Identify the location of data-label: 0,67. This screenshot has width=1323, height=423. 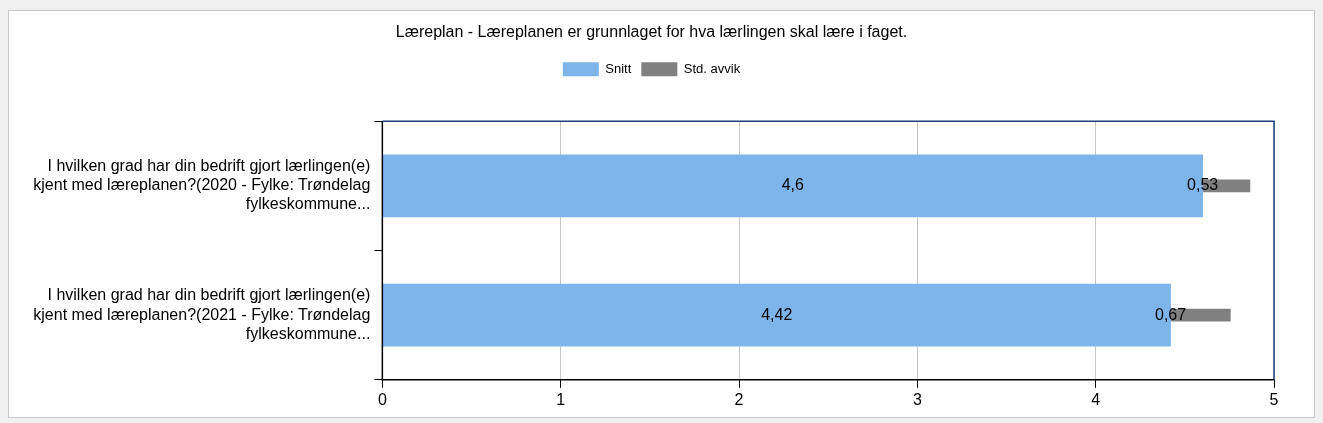
(1171, 314).